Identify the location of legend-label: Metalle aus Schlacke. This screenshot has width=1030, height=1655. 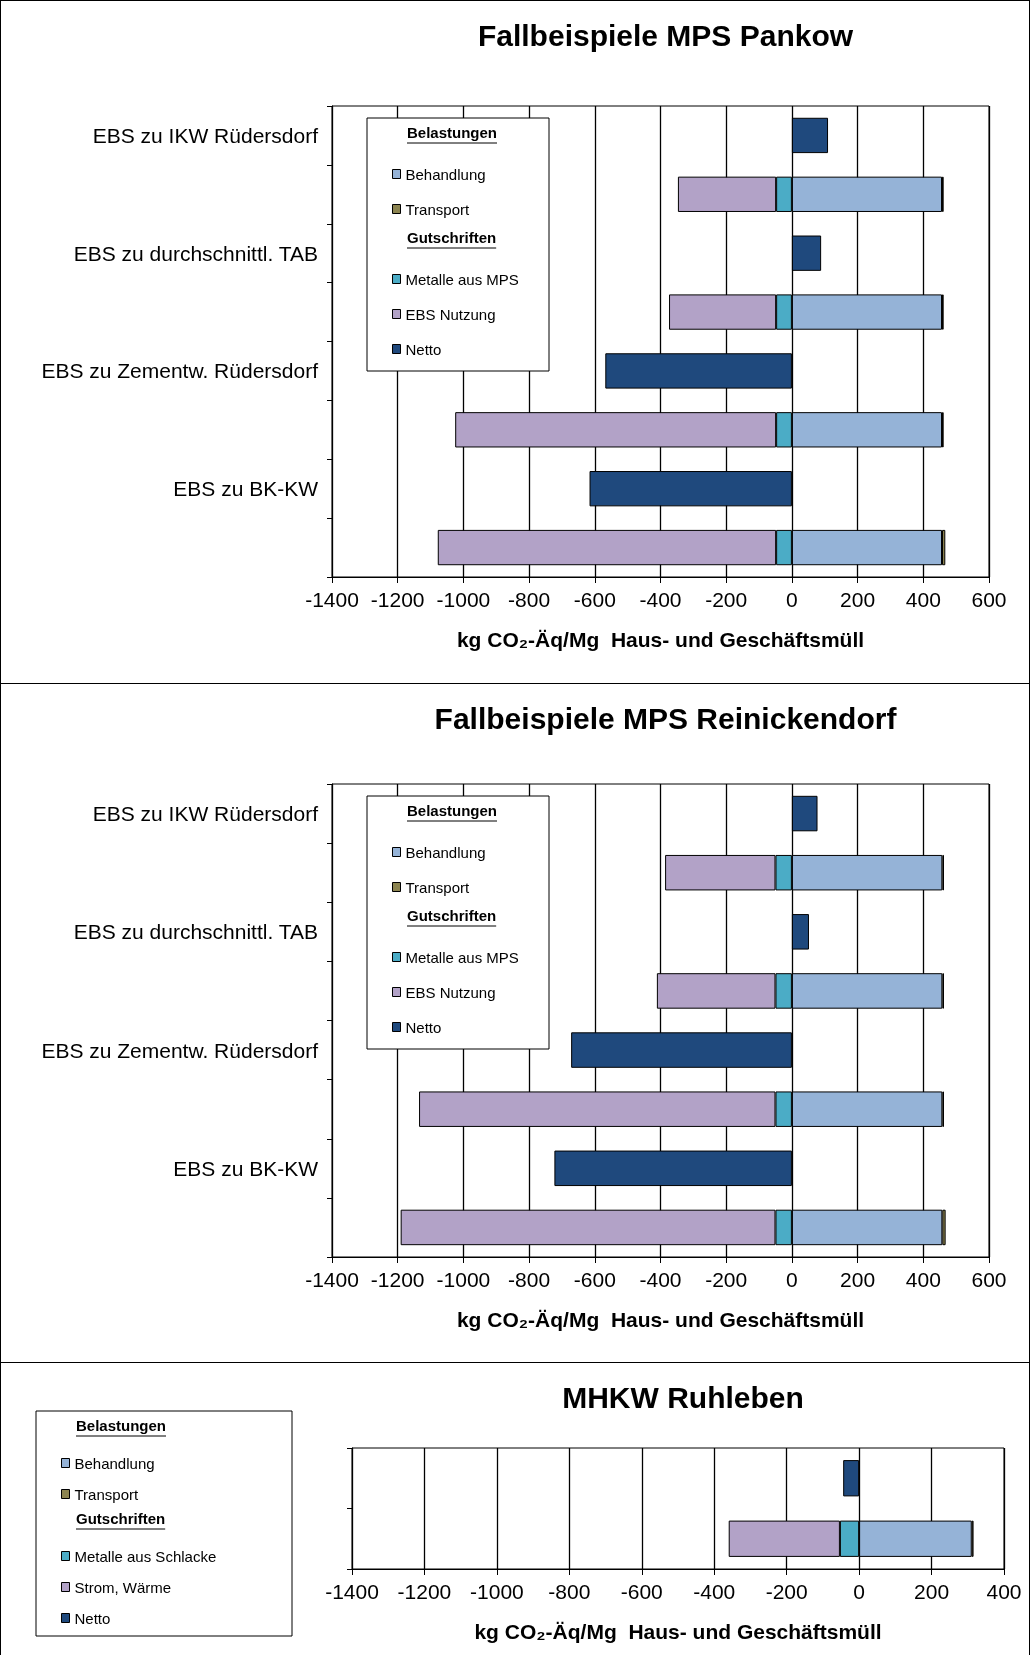
(145, 1556).